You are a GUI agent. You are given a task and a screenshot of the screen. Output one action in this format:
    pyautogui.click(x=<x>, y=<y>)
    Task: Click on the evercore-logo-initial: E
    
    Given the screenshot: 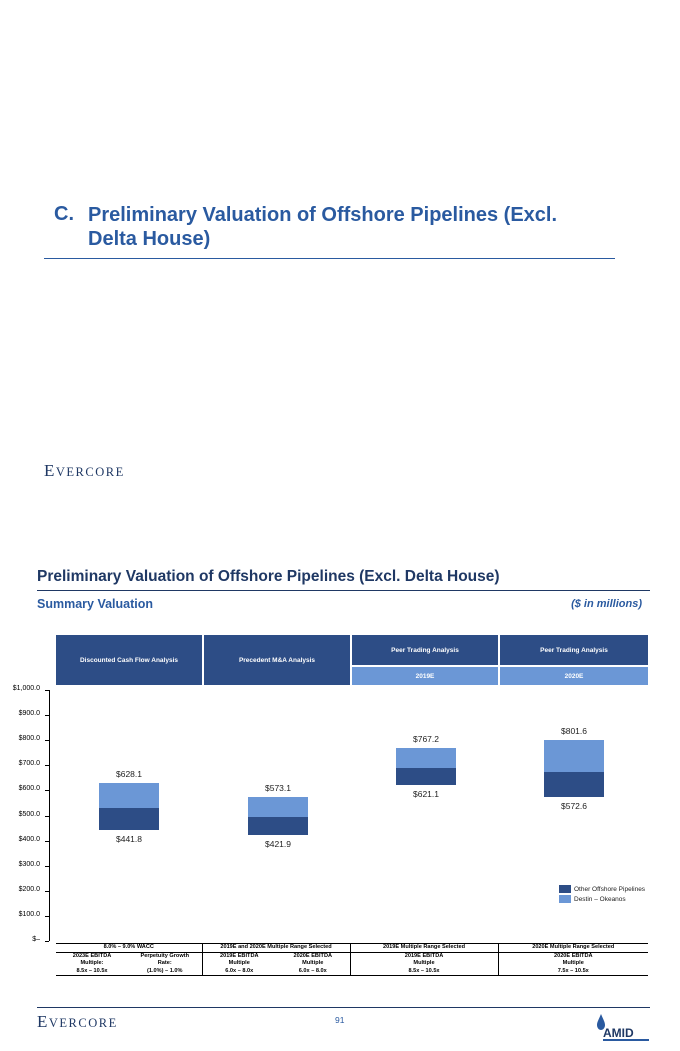 What is the action you would take?
    pyautogui.click(x=50, y=470)
    